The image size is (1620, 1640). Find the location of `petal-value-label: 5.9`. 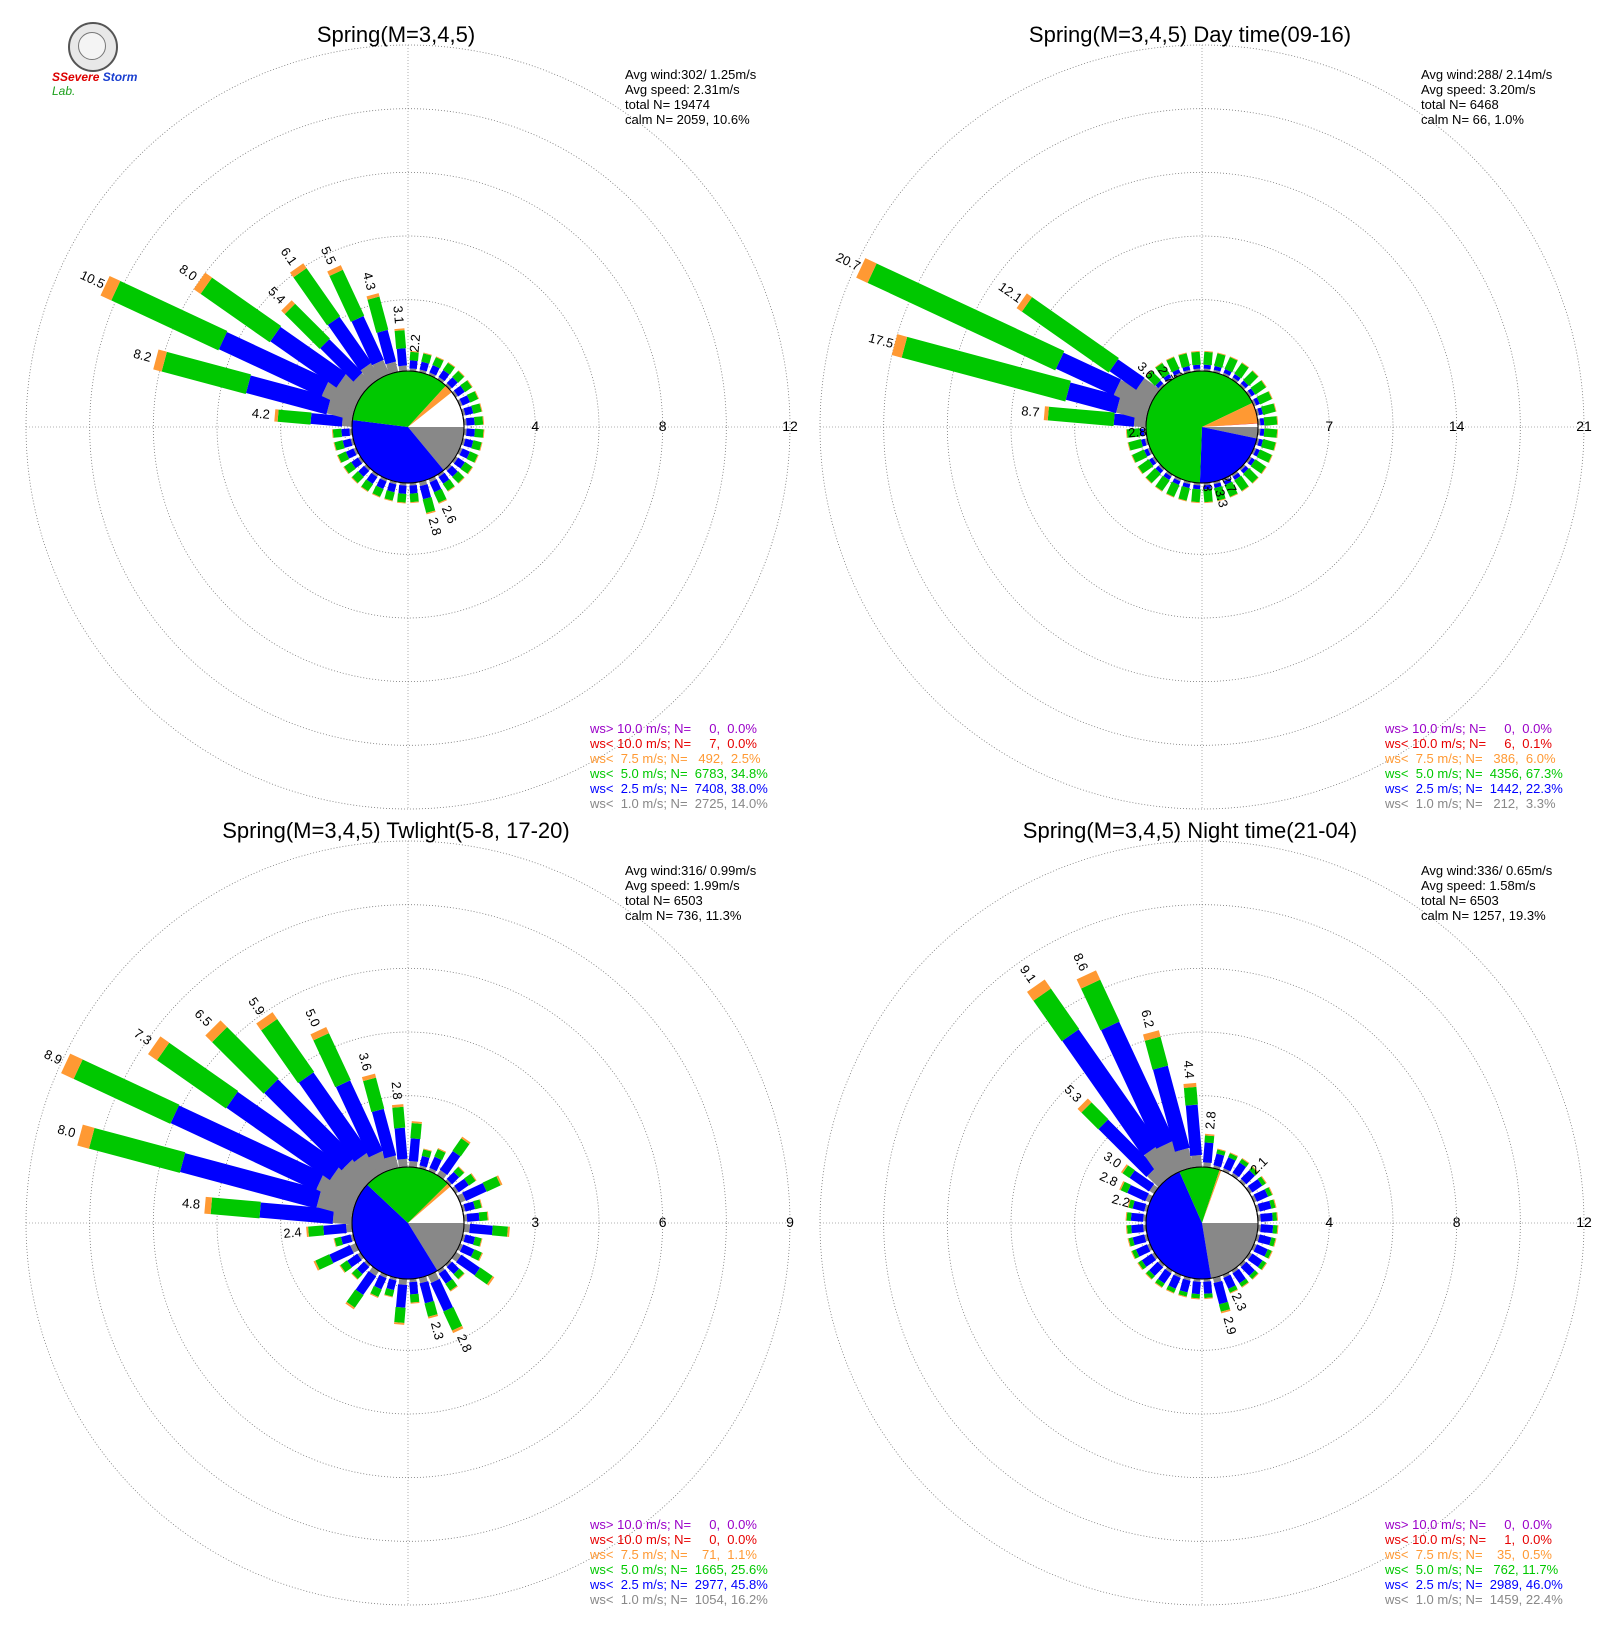

petal-value-label: 5.9 is located at coordinates (256, 1005).